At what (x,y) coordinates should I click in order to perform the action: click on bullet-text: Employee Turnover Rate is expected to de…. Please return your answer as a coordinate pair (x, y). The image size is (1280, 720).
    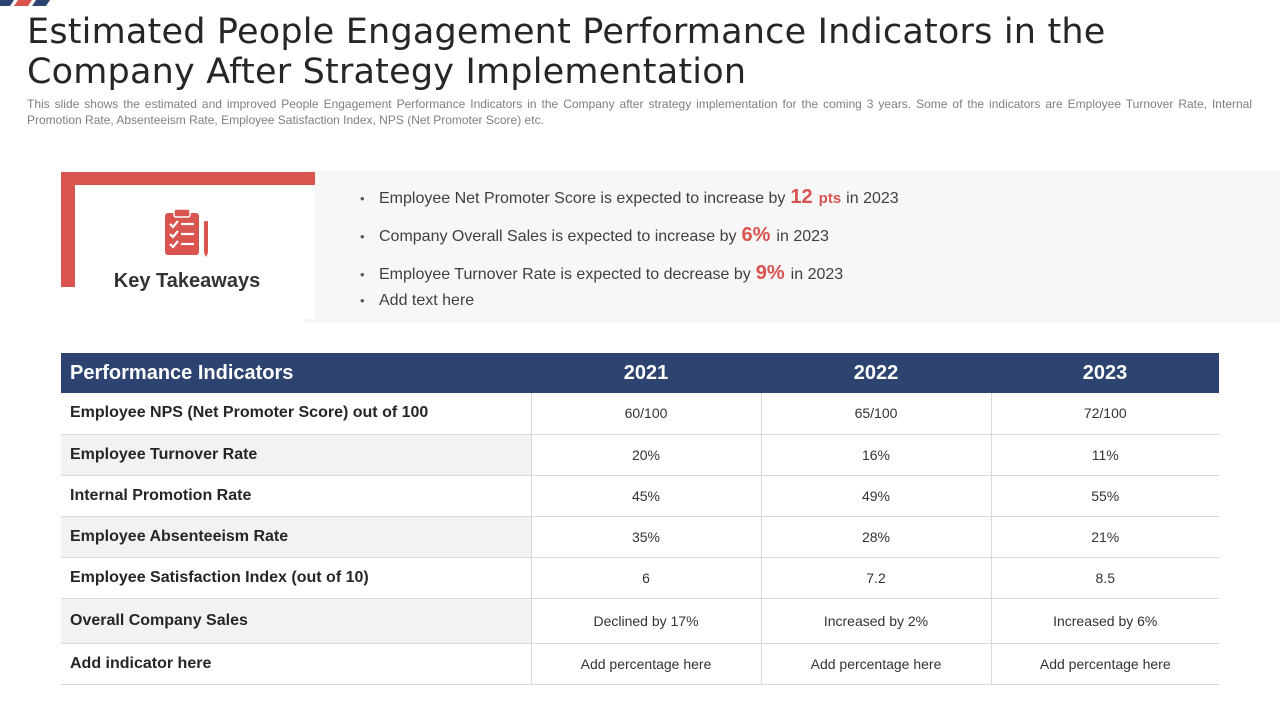
    Looking at the image, I should click on (565, 274).